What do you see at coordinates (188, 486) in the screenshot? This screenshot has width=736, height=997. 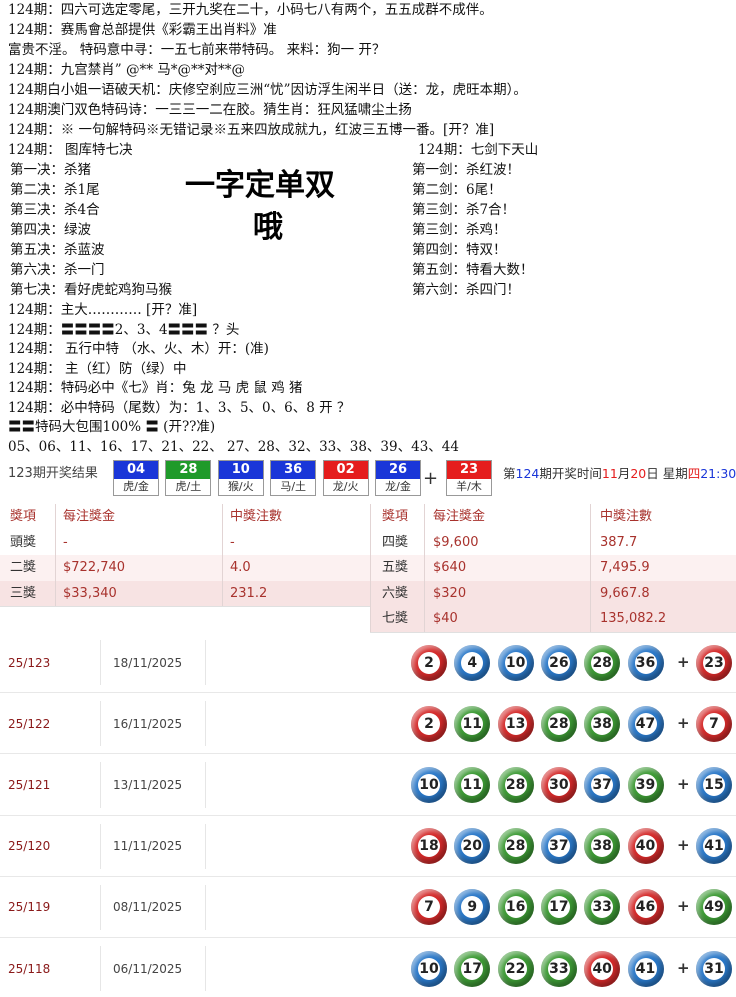 I see `ball-zodiac: 虎/土` at bounding box center [188, 486].